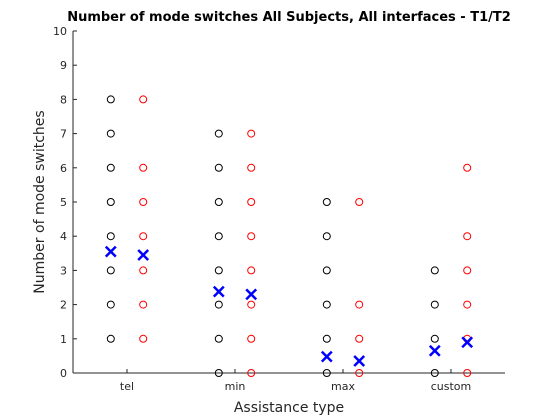 This screenshot has height=420, width=560. Describe the element at coordinates (343, 386) in the screenshot. I see `x-tick-label: max` at that location.